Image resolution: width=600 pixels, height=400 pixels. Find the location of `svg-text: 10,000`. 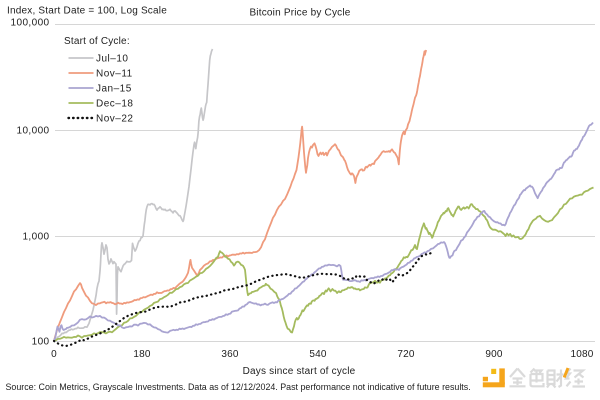

svg-text: 10,000 is located at coordinates (33, 131).